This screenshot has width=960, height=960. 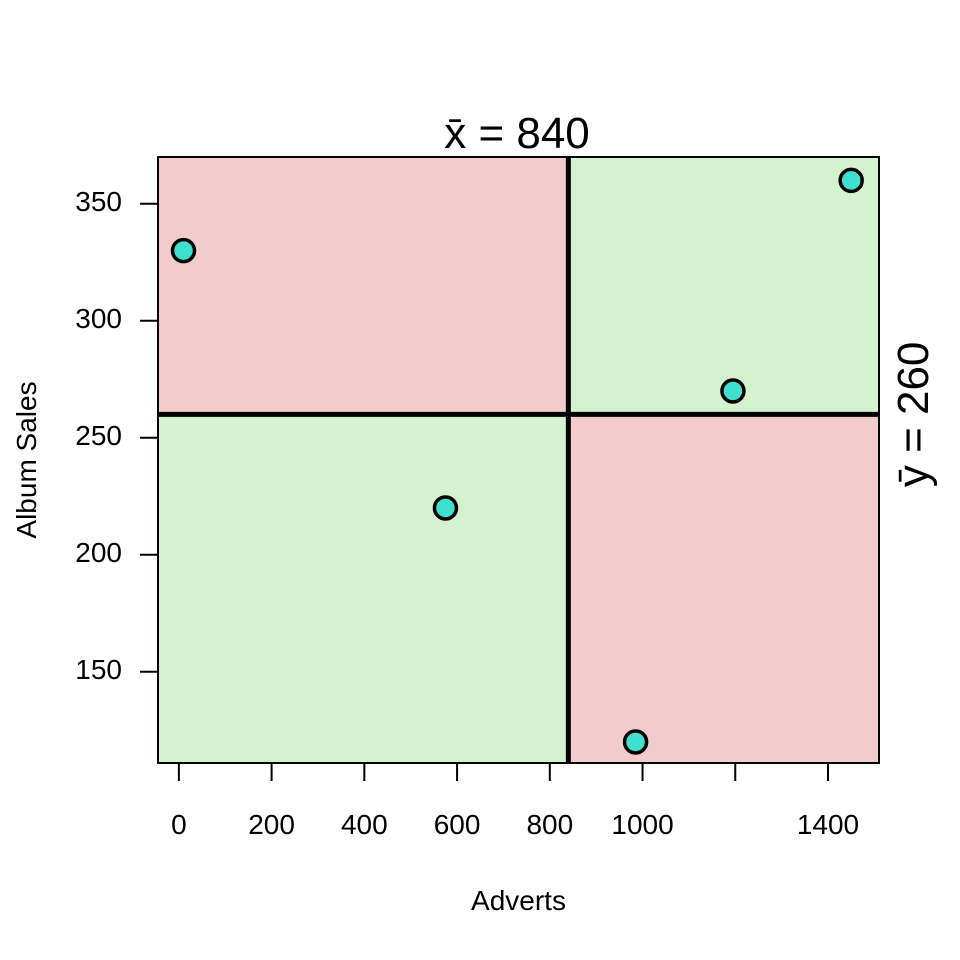 What do you see at coordinates (642, 824) in the screenshot?
I see `x-tick-label: 1000` at bounding box center [642, 824].